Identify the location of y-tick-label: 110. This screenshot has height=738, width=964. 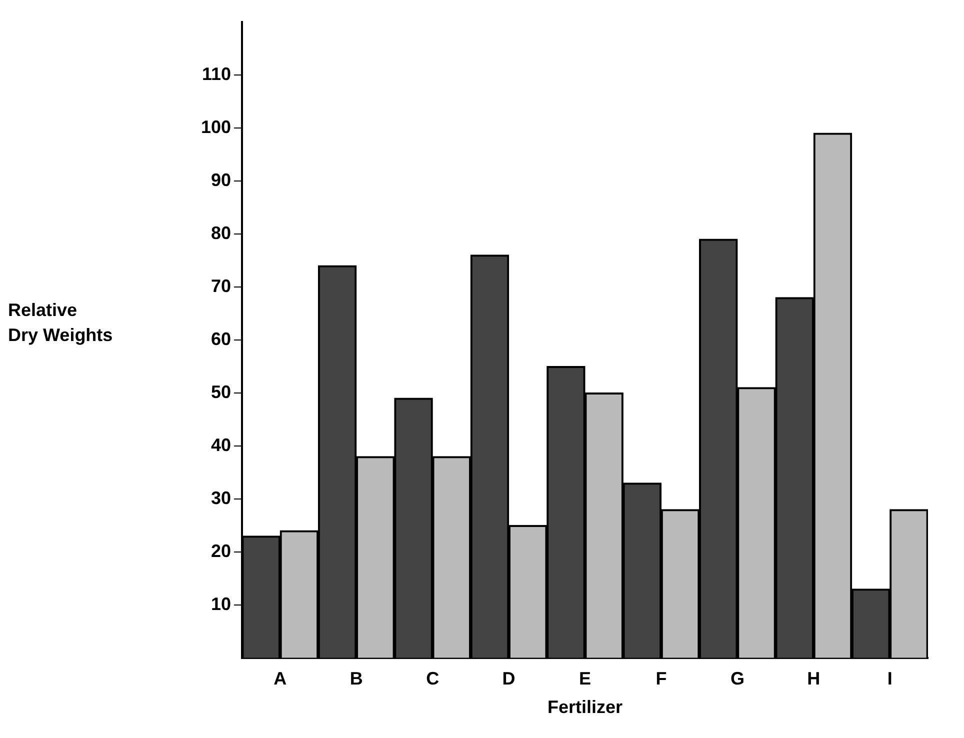
(217, 74).